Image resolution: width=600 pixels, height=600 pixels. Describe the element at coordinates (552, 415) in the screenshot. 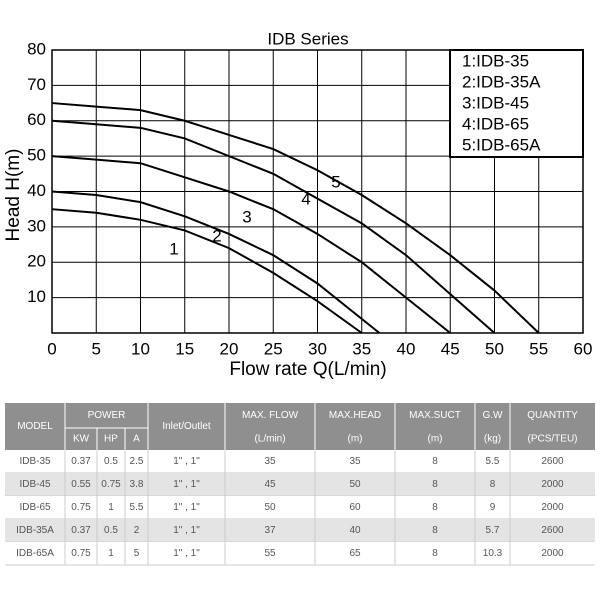

I see `header-cell: QUANTITY` at that location.